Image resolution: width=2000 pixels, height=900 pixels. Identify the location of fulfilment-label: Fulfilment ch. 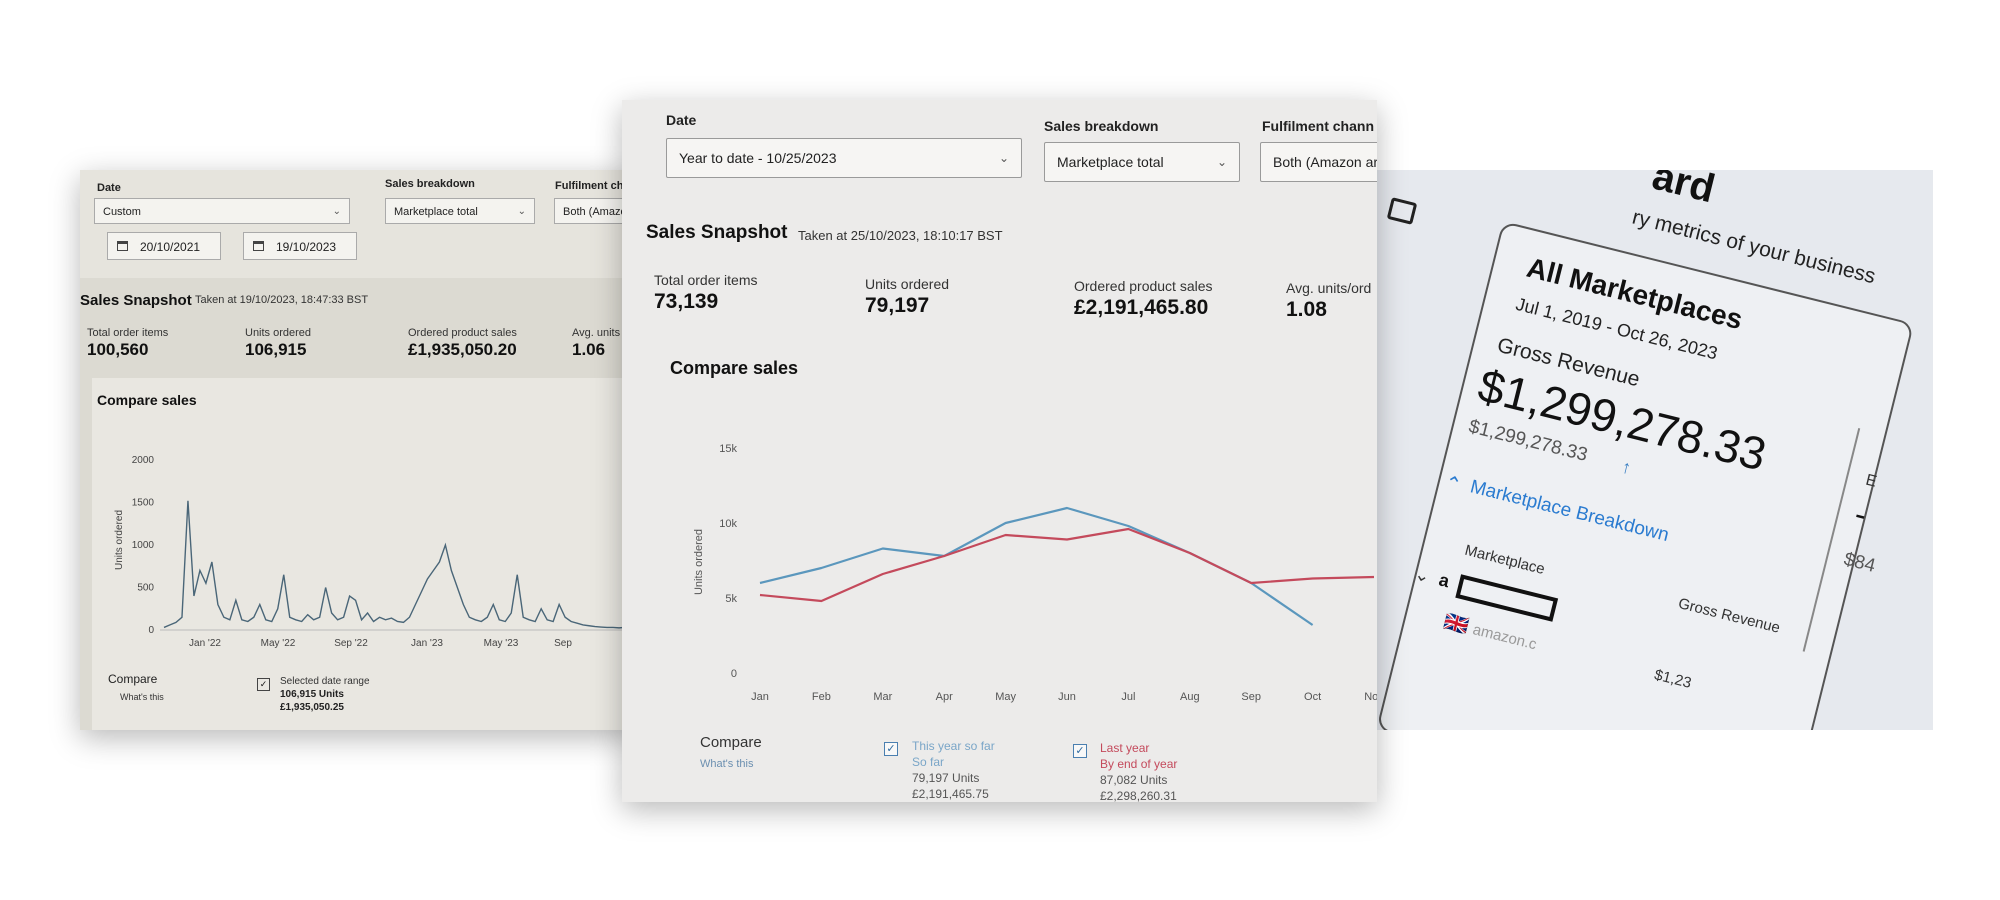
(589, 186).